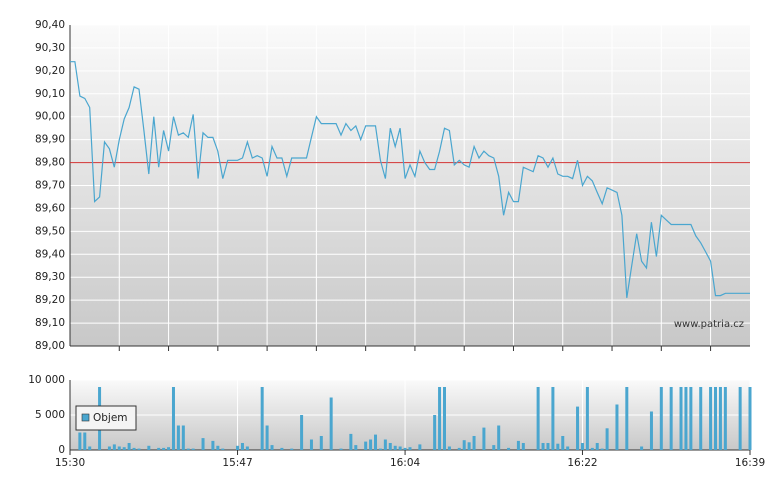  What do you see at coordinates (50, 277) in the screenshot?
I see `y-tick-label: 89,30` at bounding box center [50, 277].